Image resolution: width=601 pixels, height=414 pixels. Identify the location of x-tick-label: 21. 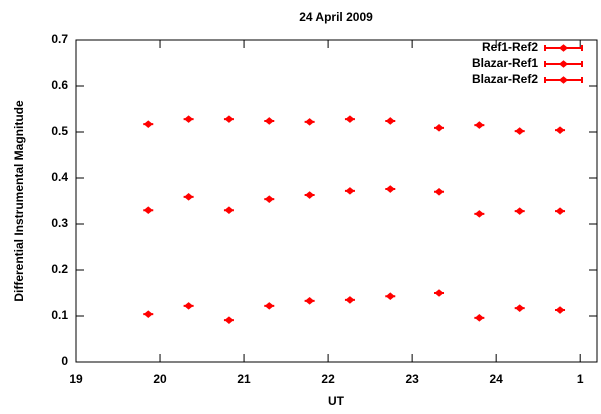
(244, 379).